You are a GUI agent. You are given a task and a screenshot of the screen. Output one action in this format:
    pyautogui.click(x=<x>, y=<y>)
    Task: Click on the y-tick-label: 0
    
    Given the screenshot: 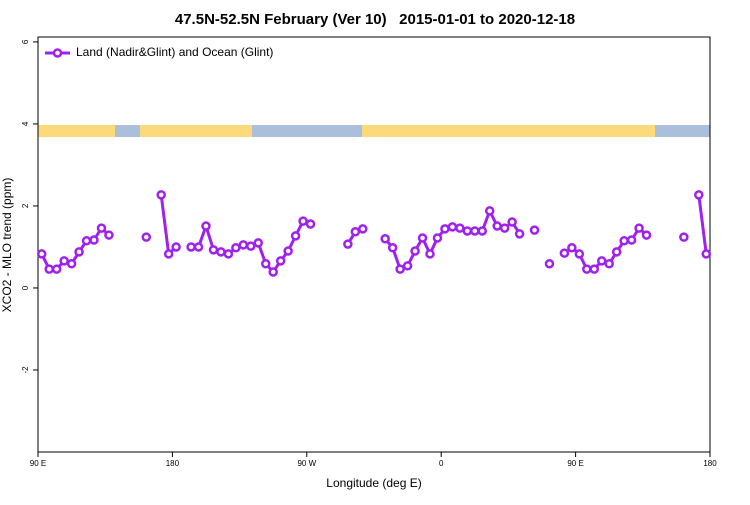 What is the action you would take?
    pyautogui.click(x=25, y=287)
    